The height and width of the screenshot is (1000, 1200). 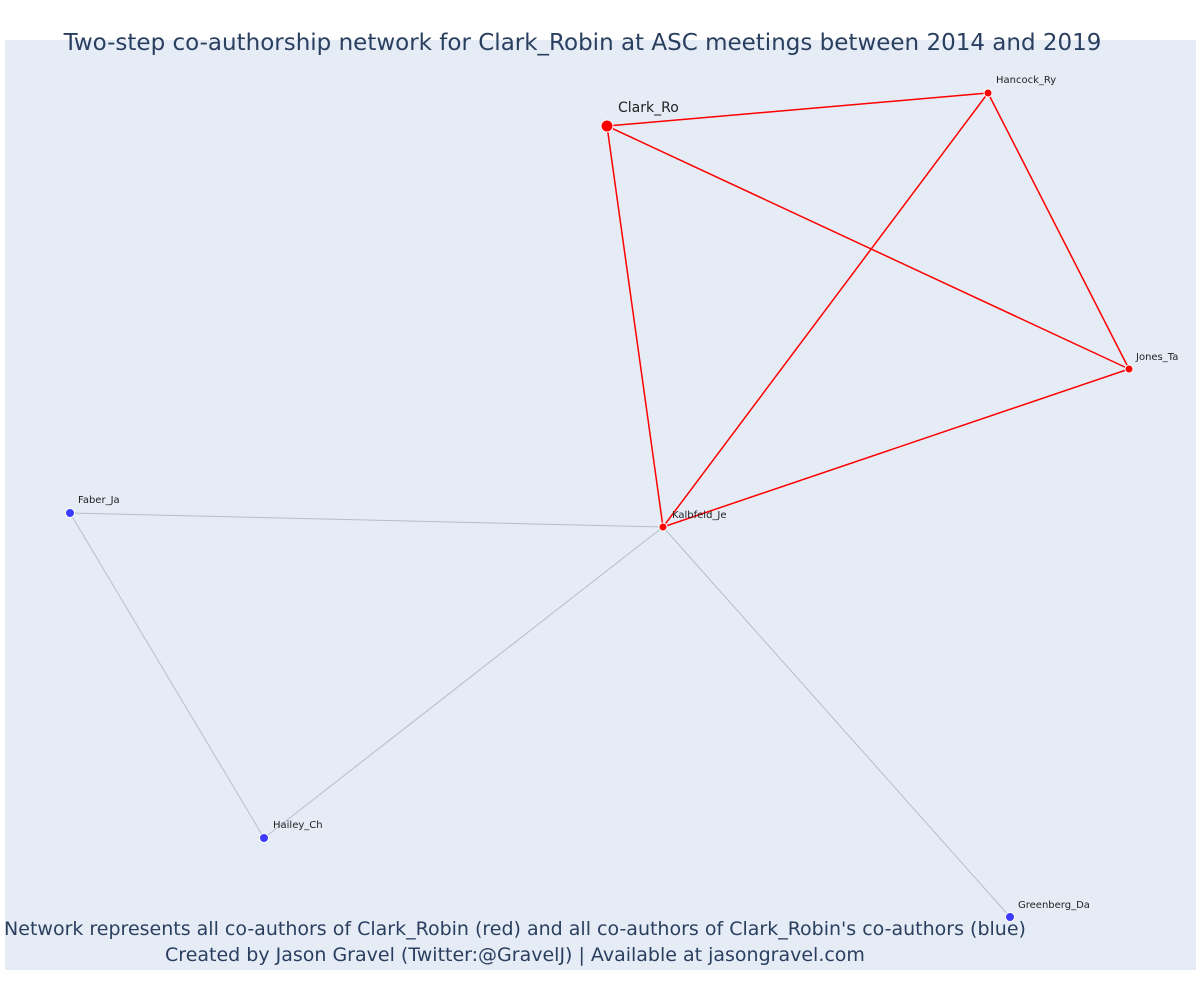 I want to click on node-label-Clark_Ro: Clark_Ro, so click(x=648, y=108).